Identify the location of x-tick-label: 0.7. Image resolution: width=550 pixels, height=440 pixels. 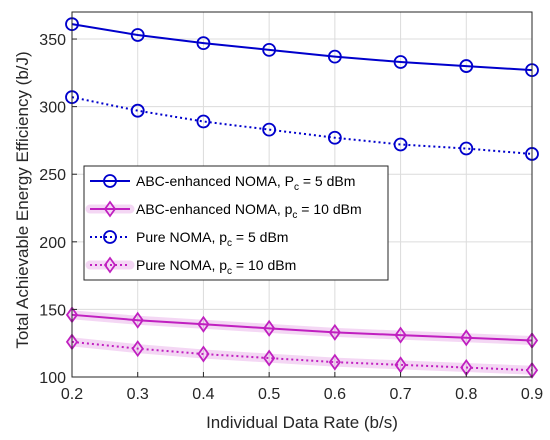
(400, 394).